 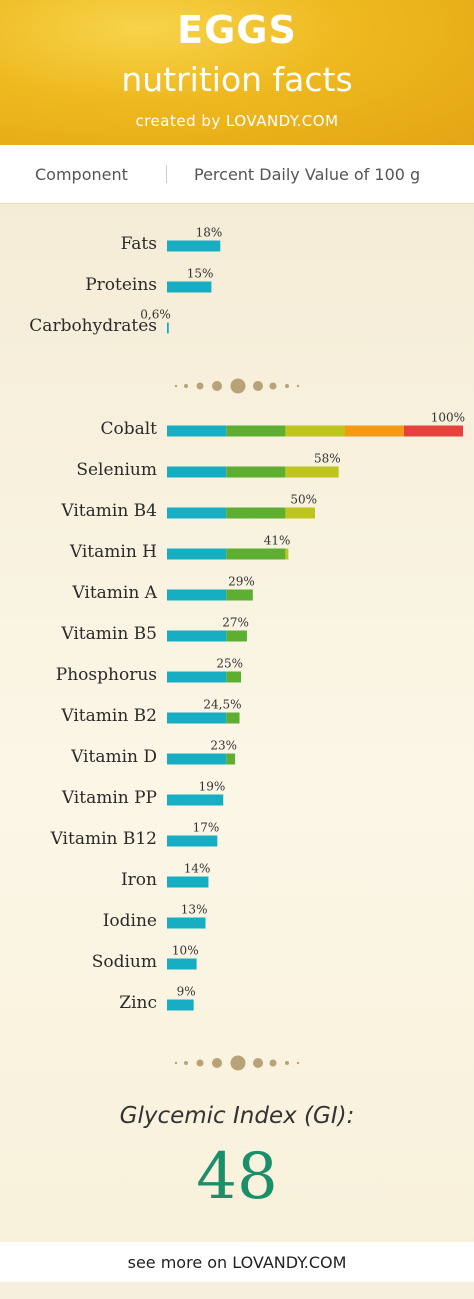 What do you see at coordinates (206, 828) in the screenshot?
I see `value-label-vitamin-b12: 17%` at bounding box center [206, 828].